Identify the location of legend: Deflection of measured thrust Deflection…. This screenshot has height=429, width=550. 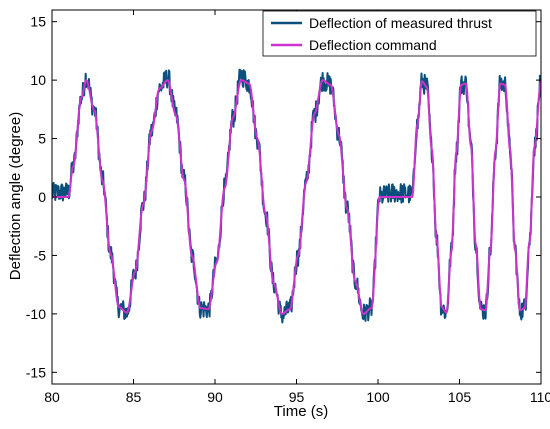
(399, 33).